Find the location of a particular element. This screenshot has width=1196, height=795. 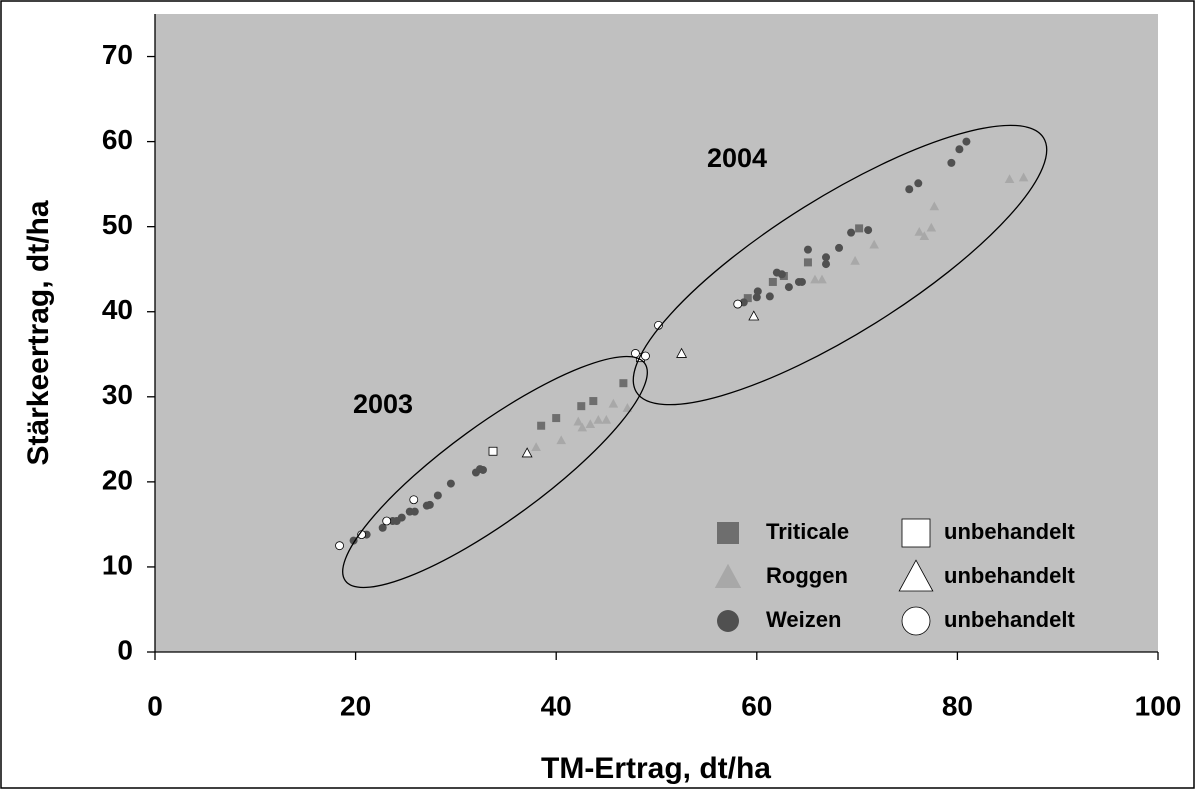

y-tick-label: 70 is located at coordinates (117, 54).